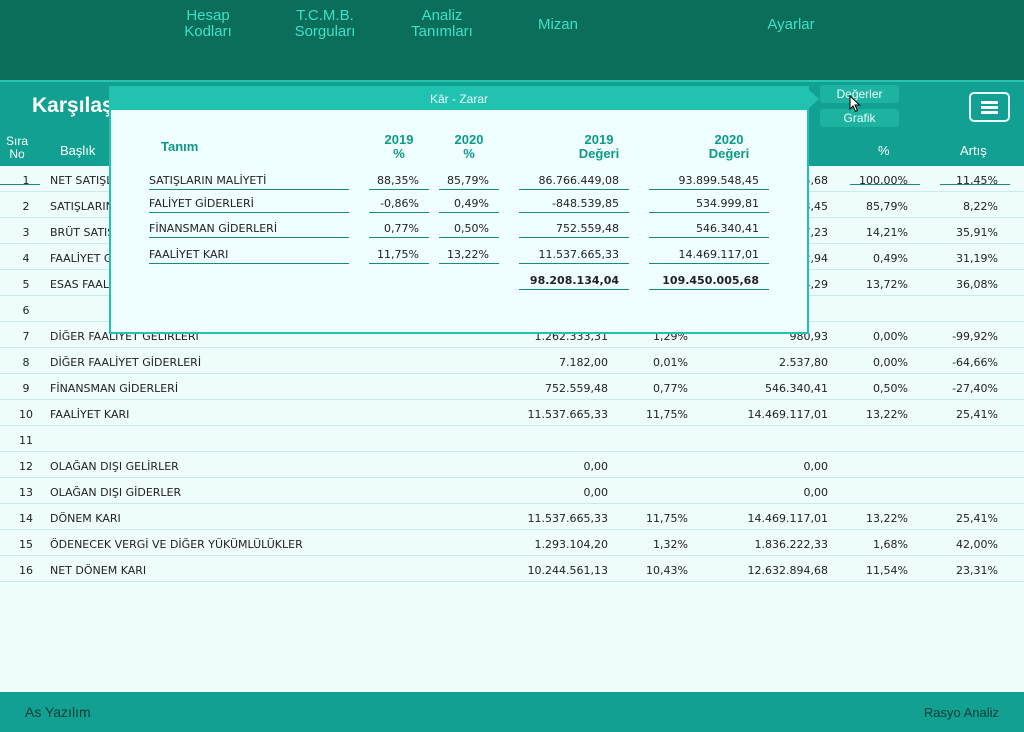  Describe the element at coordinates (787, 570) in the screenshot. I see `cell-v2020: 12.632.894,68` at that location.